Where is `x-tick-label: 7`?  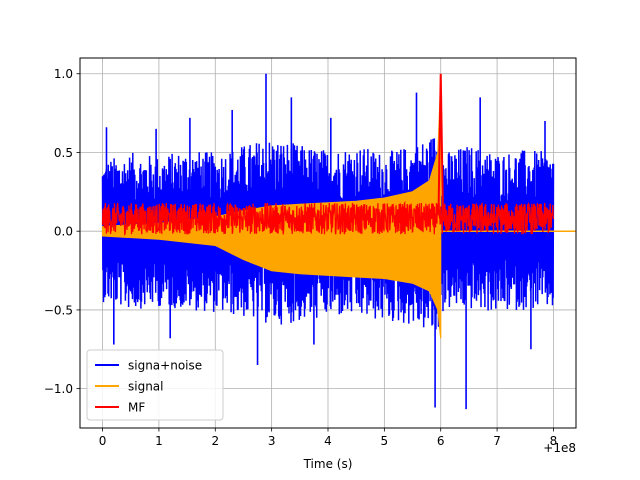 x-tick-label: 7 is located at coordinates (497, 441).